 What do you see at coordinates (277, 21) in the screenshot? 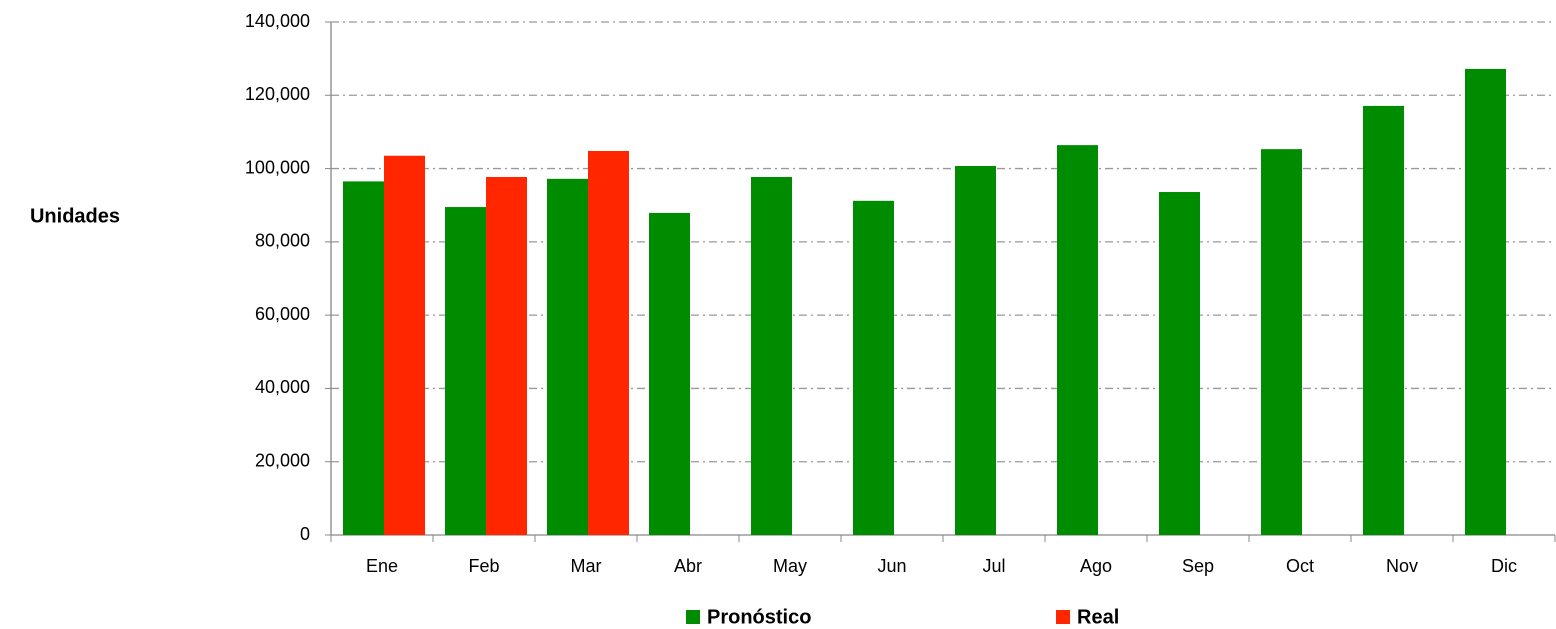
I see `y-tick-label: 140,000` at bounding box center [277, 21].